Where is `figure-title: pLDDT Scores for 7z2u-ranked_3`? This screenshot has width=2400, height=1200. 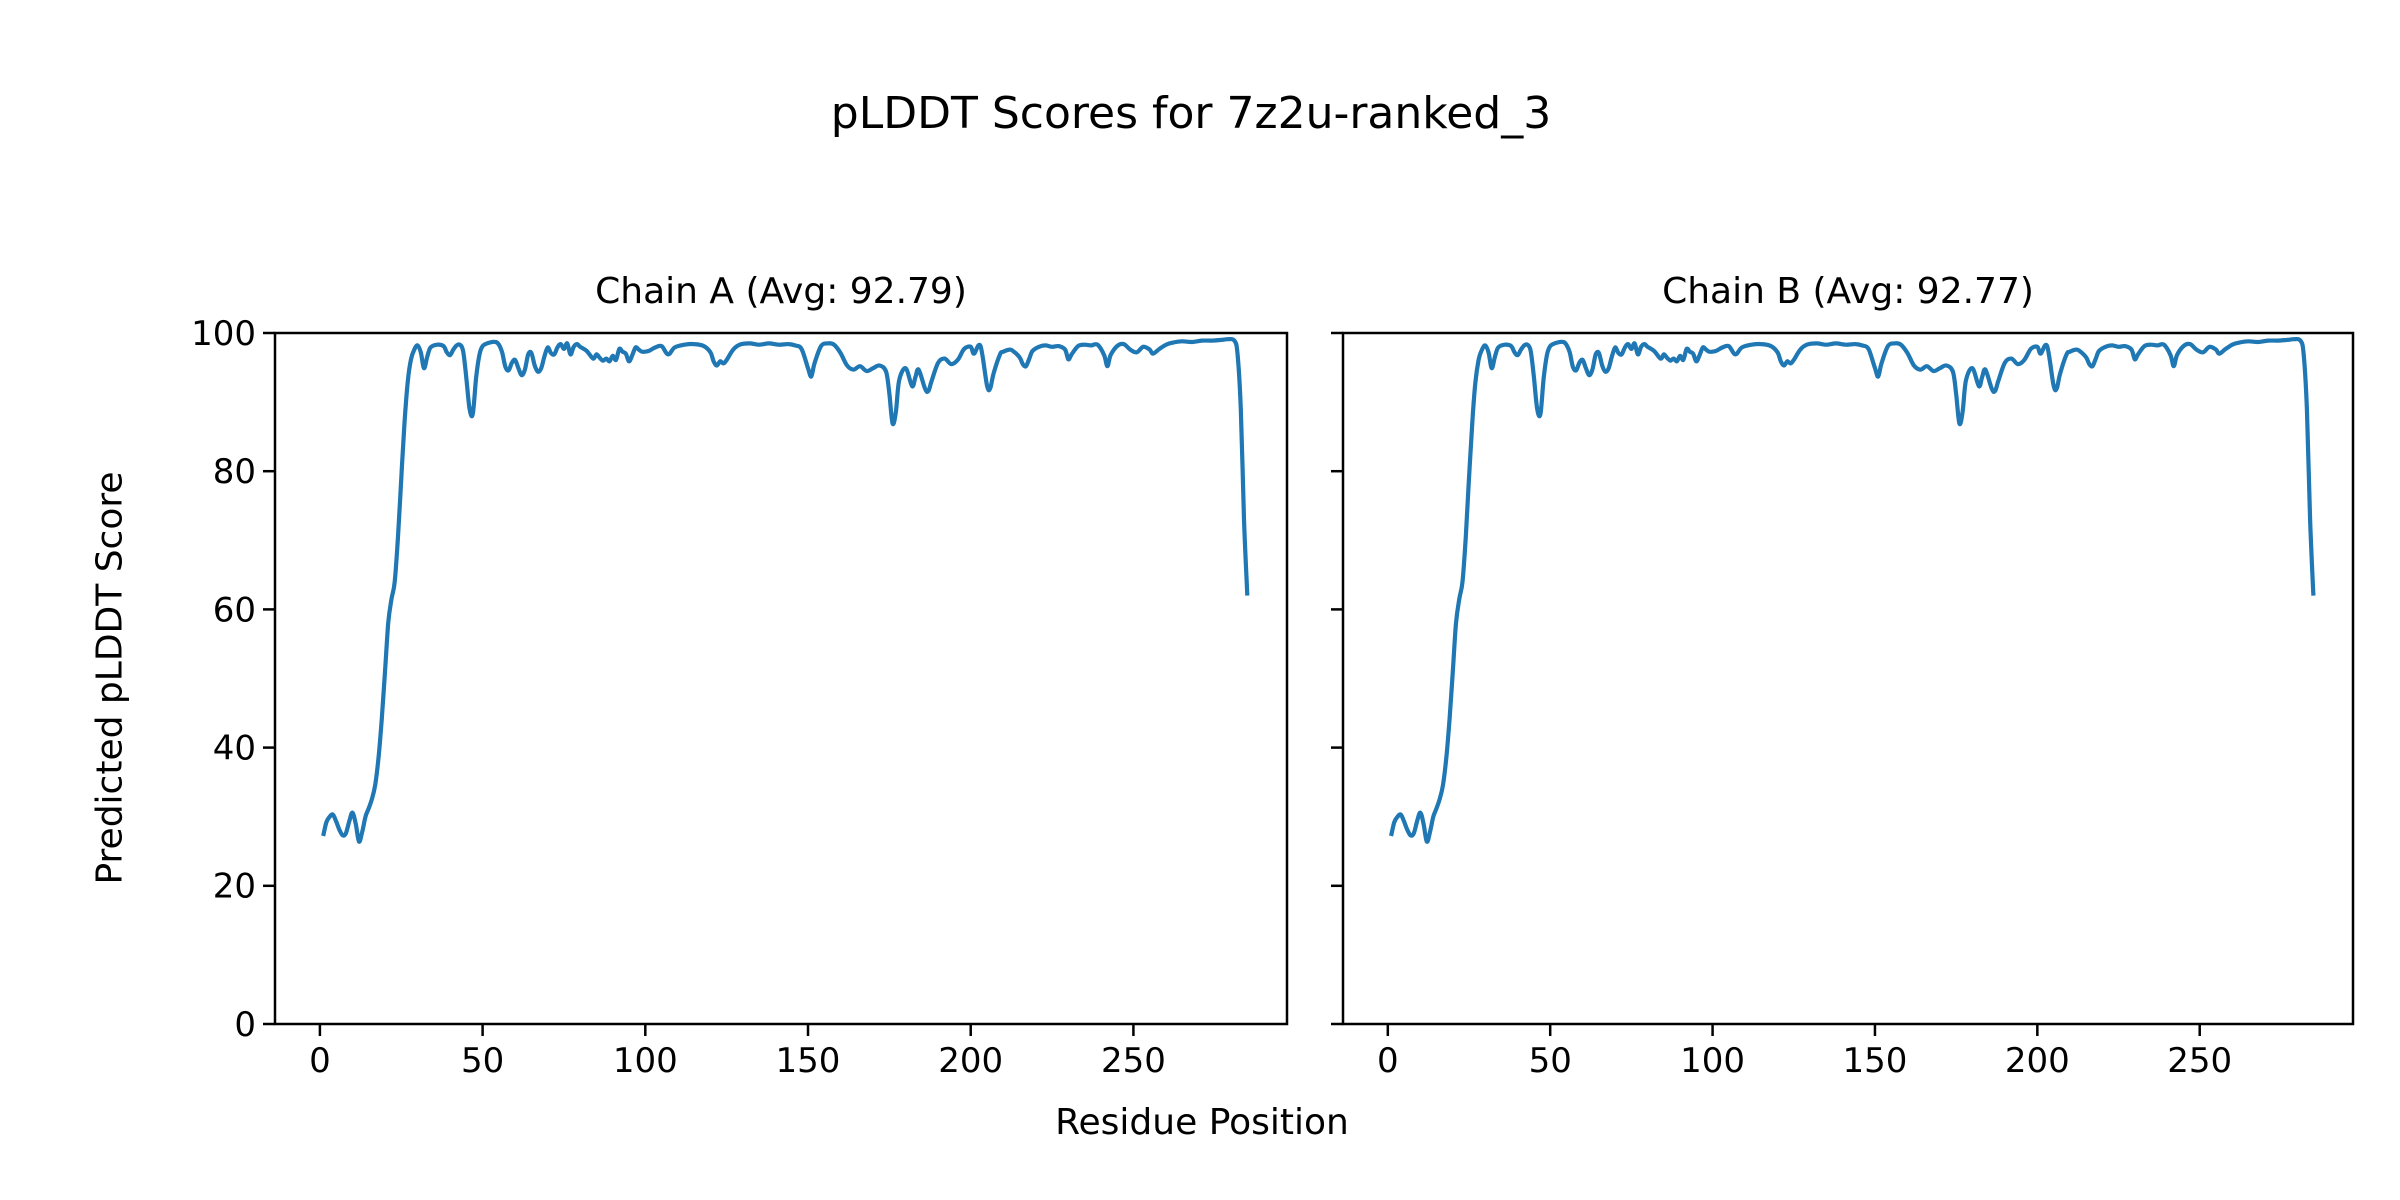
figure-title: pLDDT Scores for 7z2u-ranked_3 is located at coordinates (1191, 113).